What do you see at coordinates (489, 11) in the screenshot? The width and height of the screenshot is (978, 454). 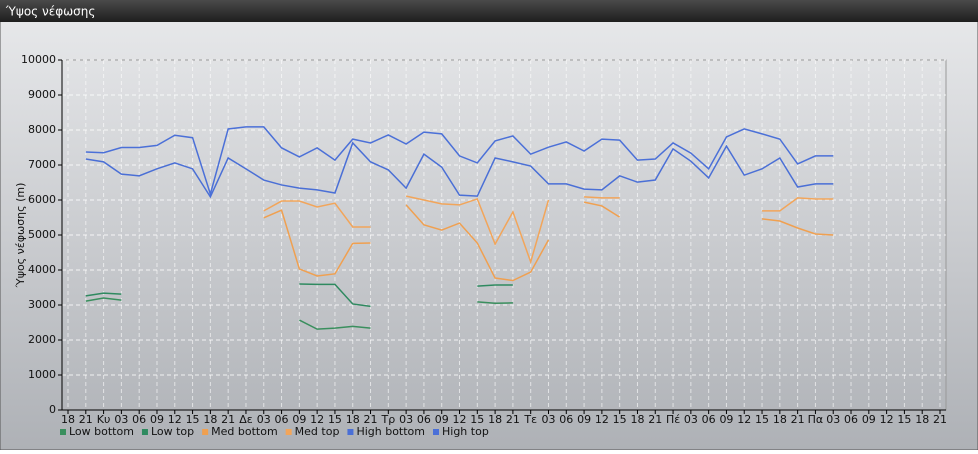 I see `title-bar` at bounding box center [489, 11].